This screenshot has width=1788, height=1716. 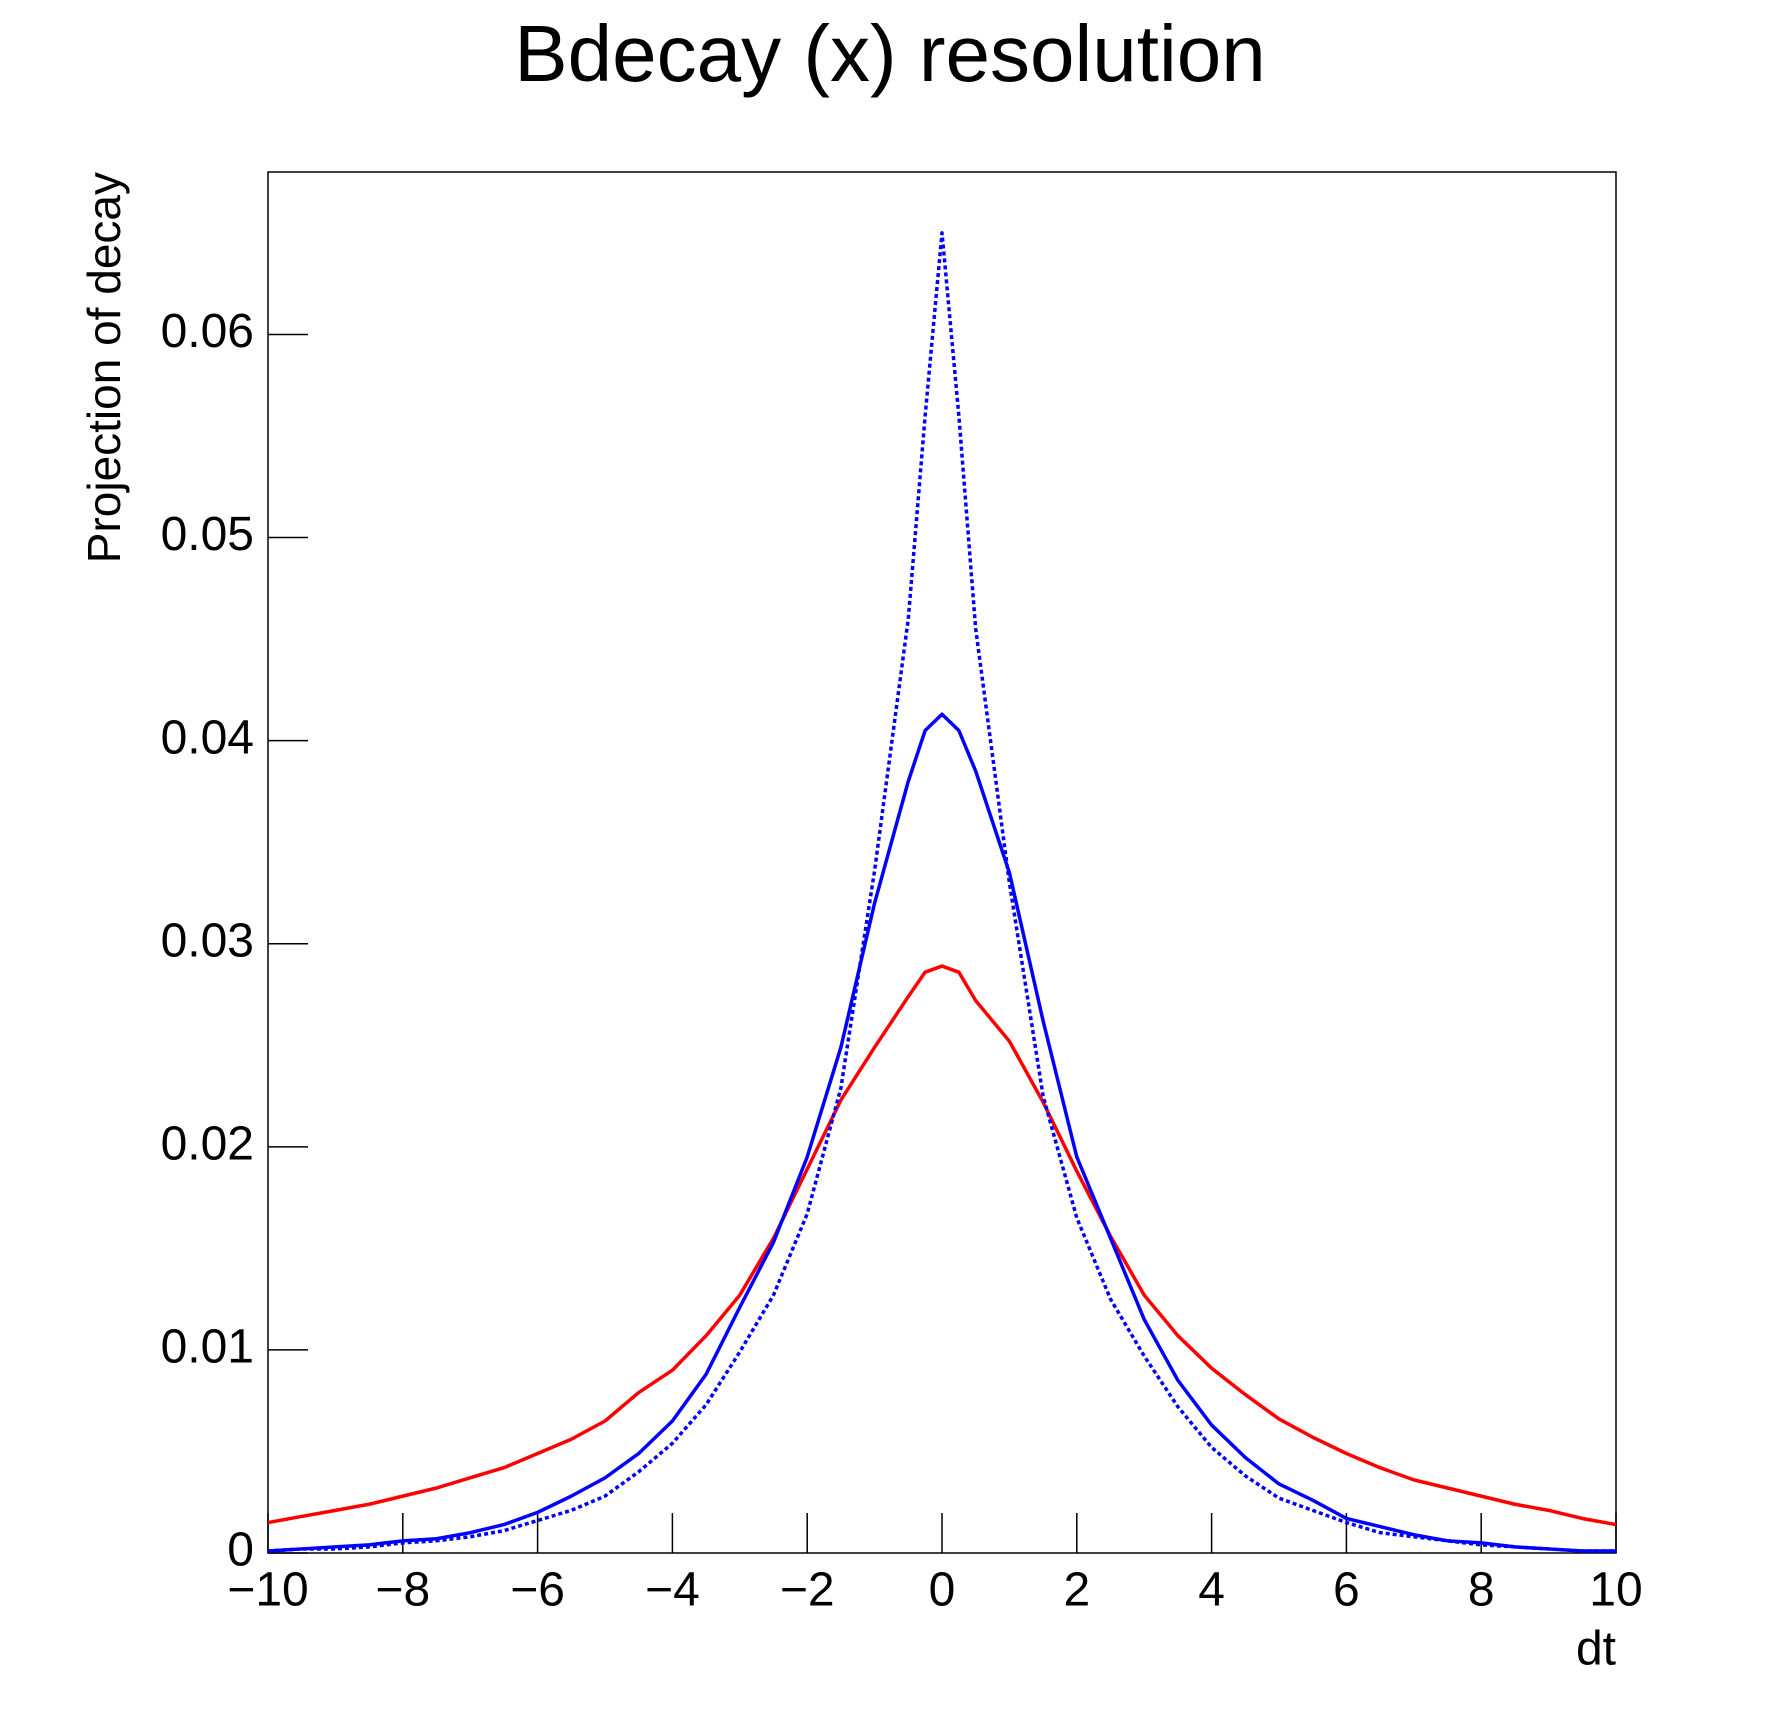 What do you see at coordinates (207, 1143) in the screenshot?
I see `y-tick-label: 0.02` at bounding box center [207, 1143].